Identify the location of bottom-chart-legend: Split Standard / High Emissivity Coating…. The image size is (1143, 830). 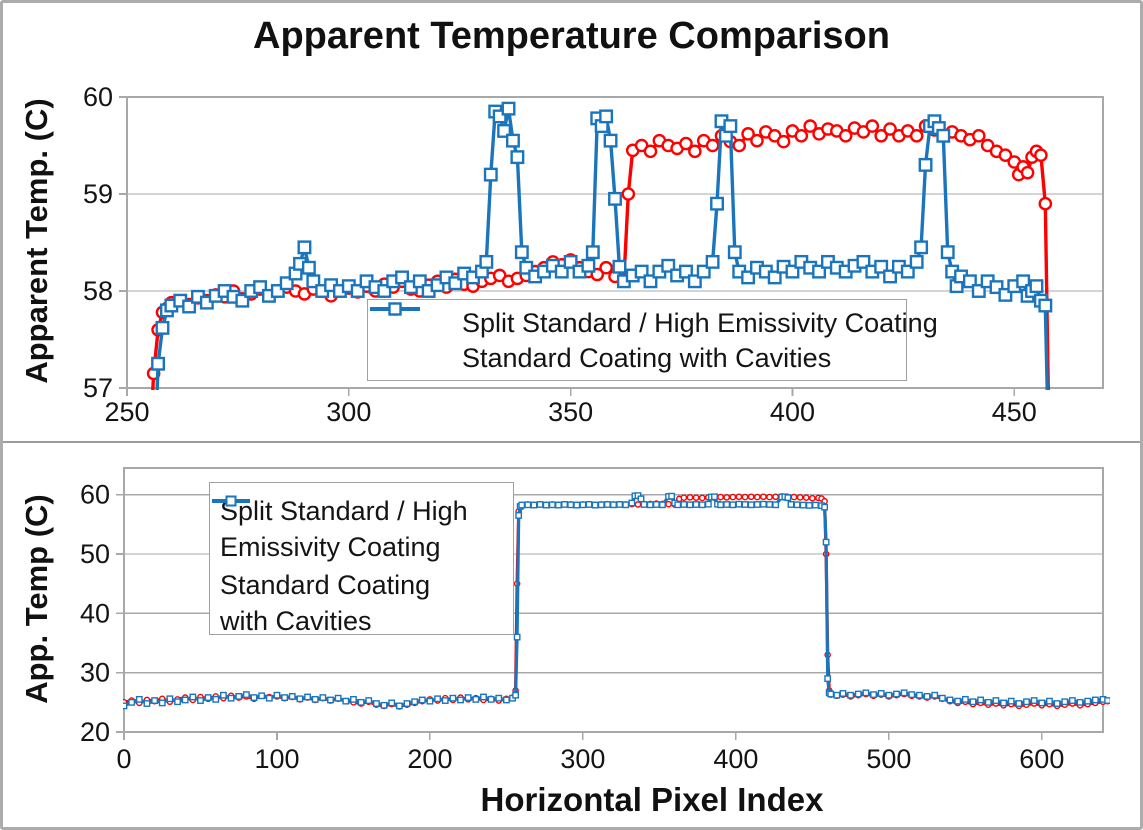
(361, 559).